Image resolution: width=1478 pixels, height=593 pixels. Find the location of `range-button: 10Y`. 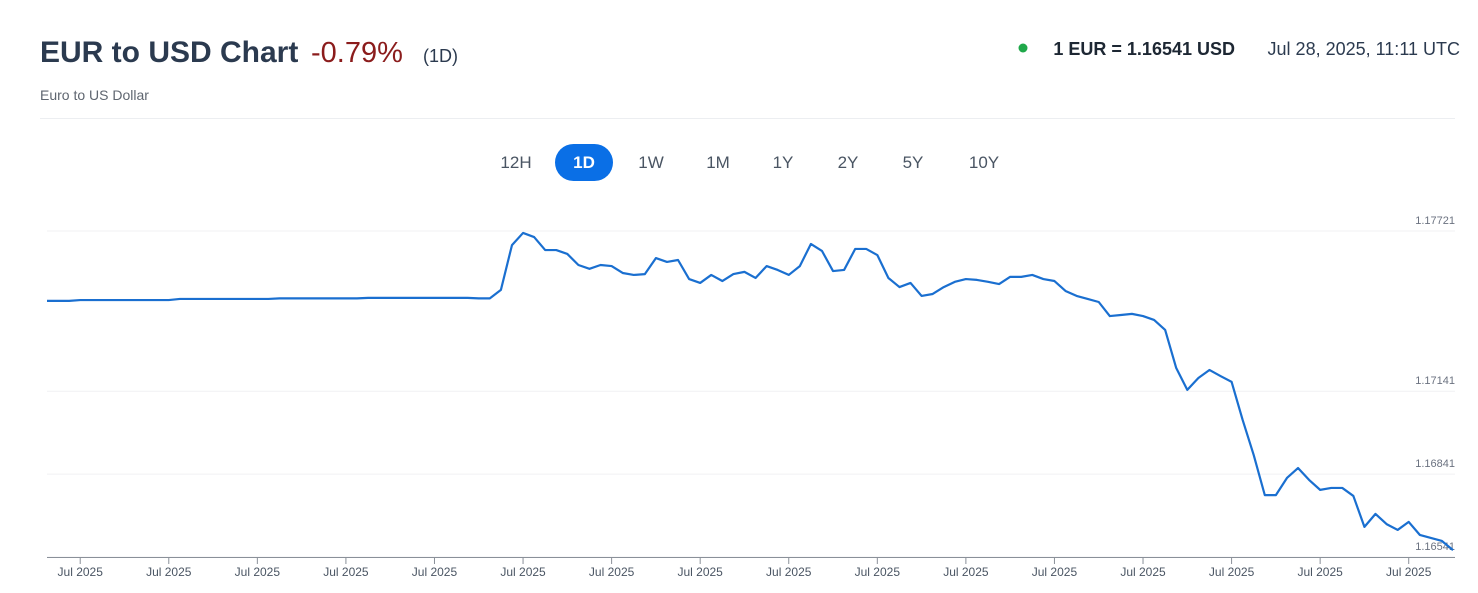

range-button: 10Y is located at coordinates (984, 162).